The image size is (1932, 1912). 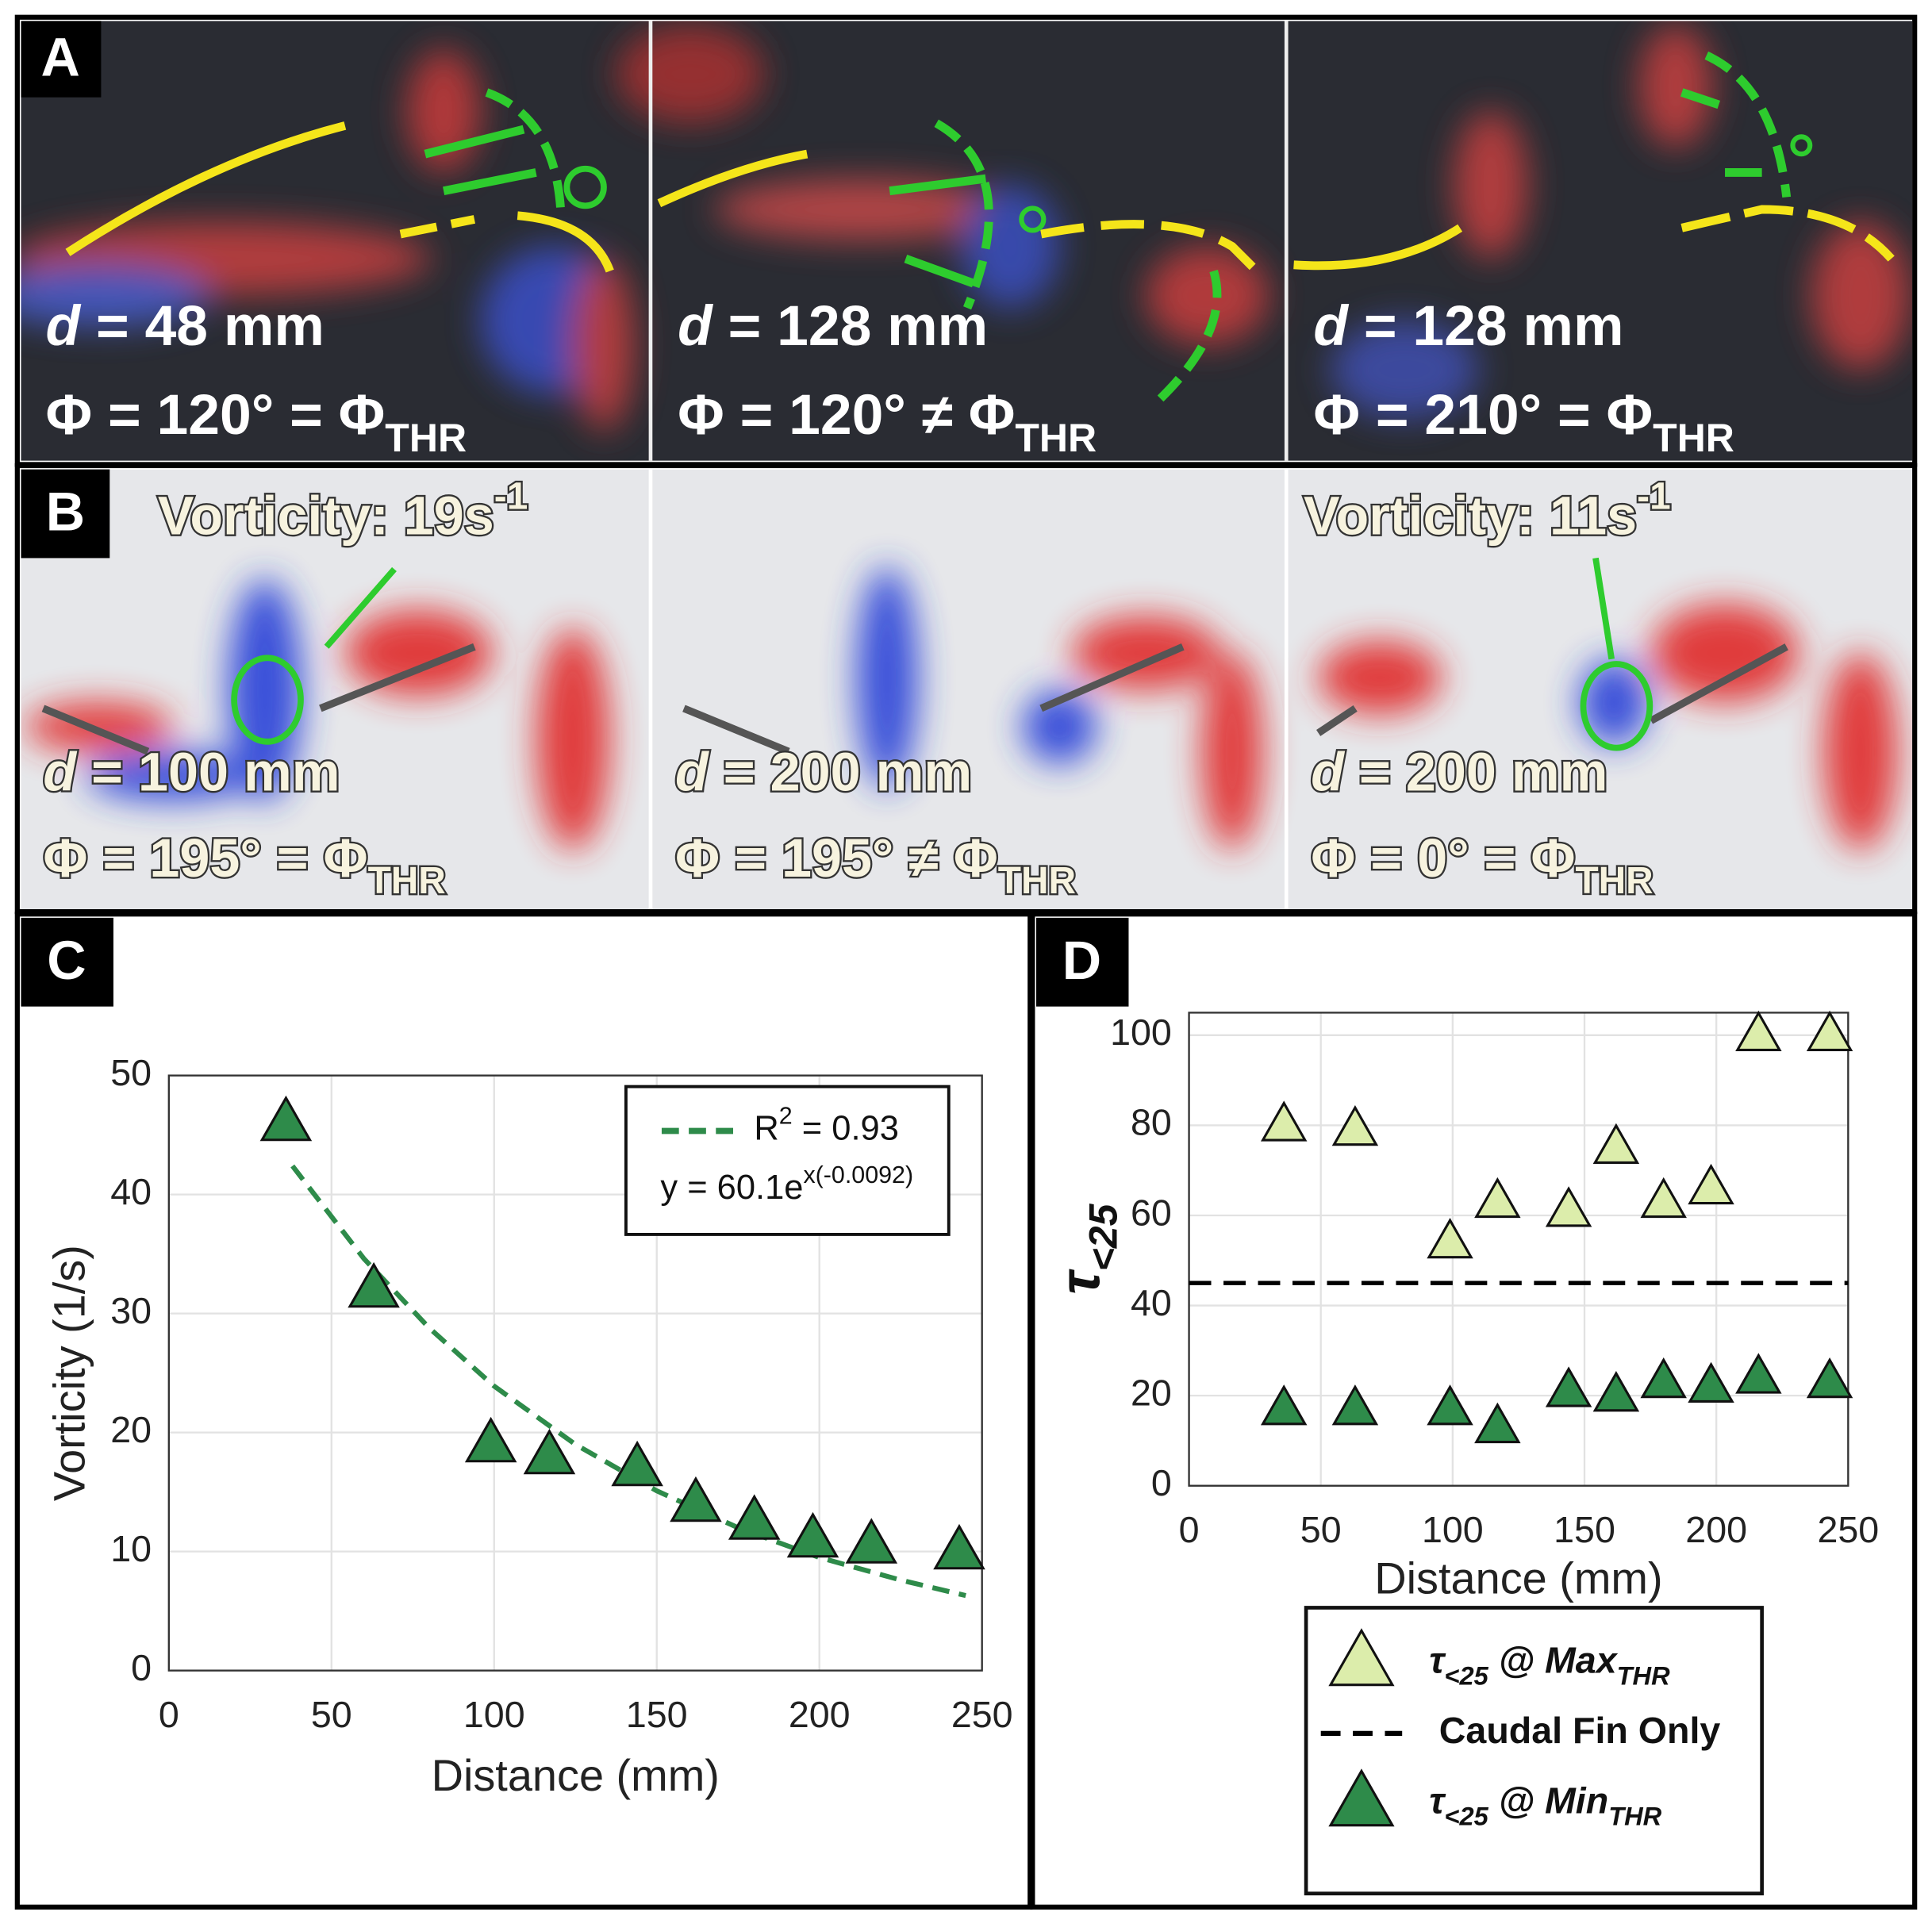 I want to click on rich-text: Vorticity: 11s-1, so click(x=1488, y=510).